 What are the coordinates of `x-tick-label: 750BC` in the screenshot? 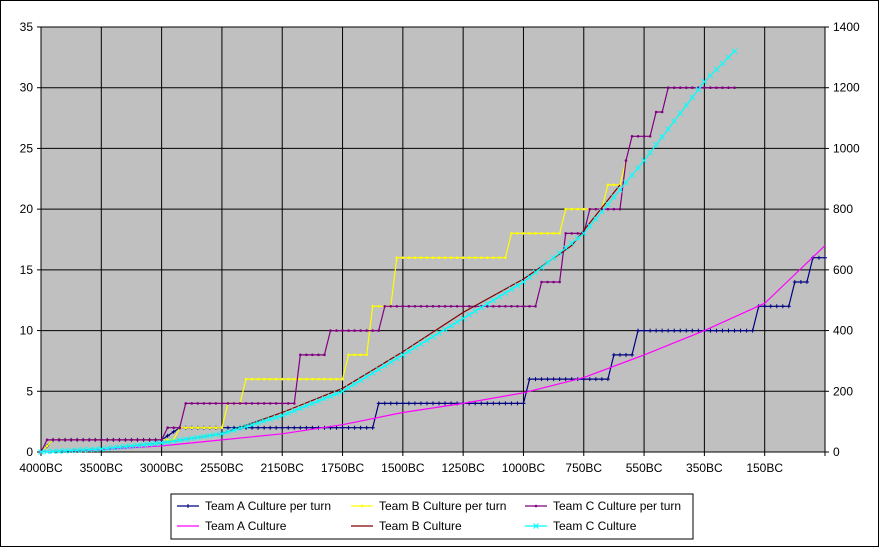 It's located at (583, 468).